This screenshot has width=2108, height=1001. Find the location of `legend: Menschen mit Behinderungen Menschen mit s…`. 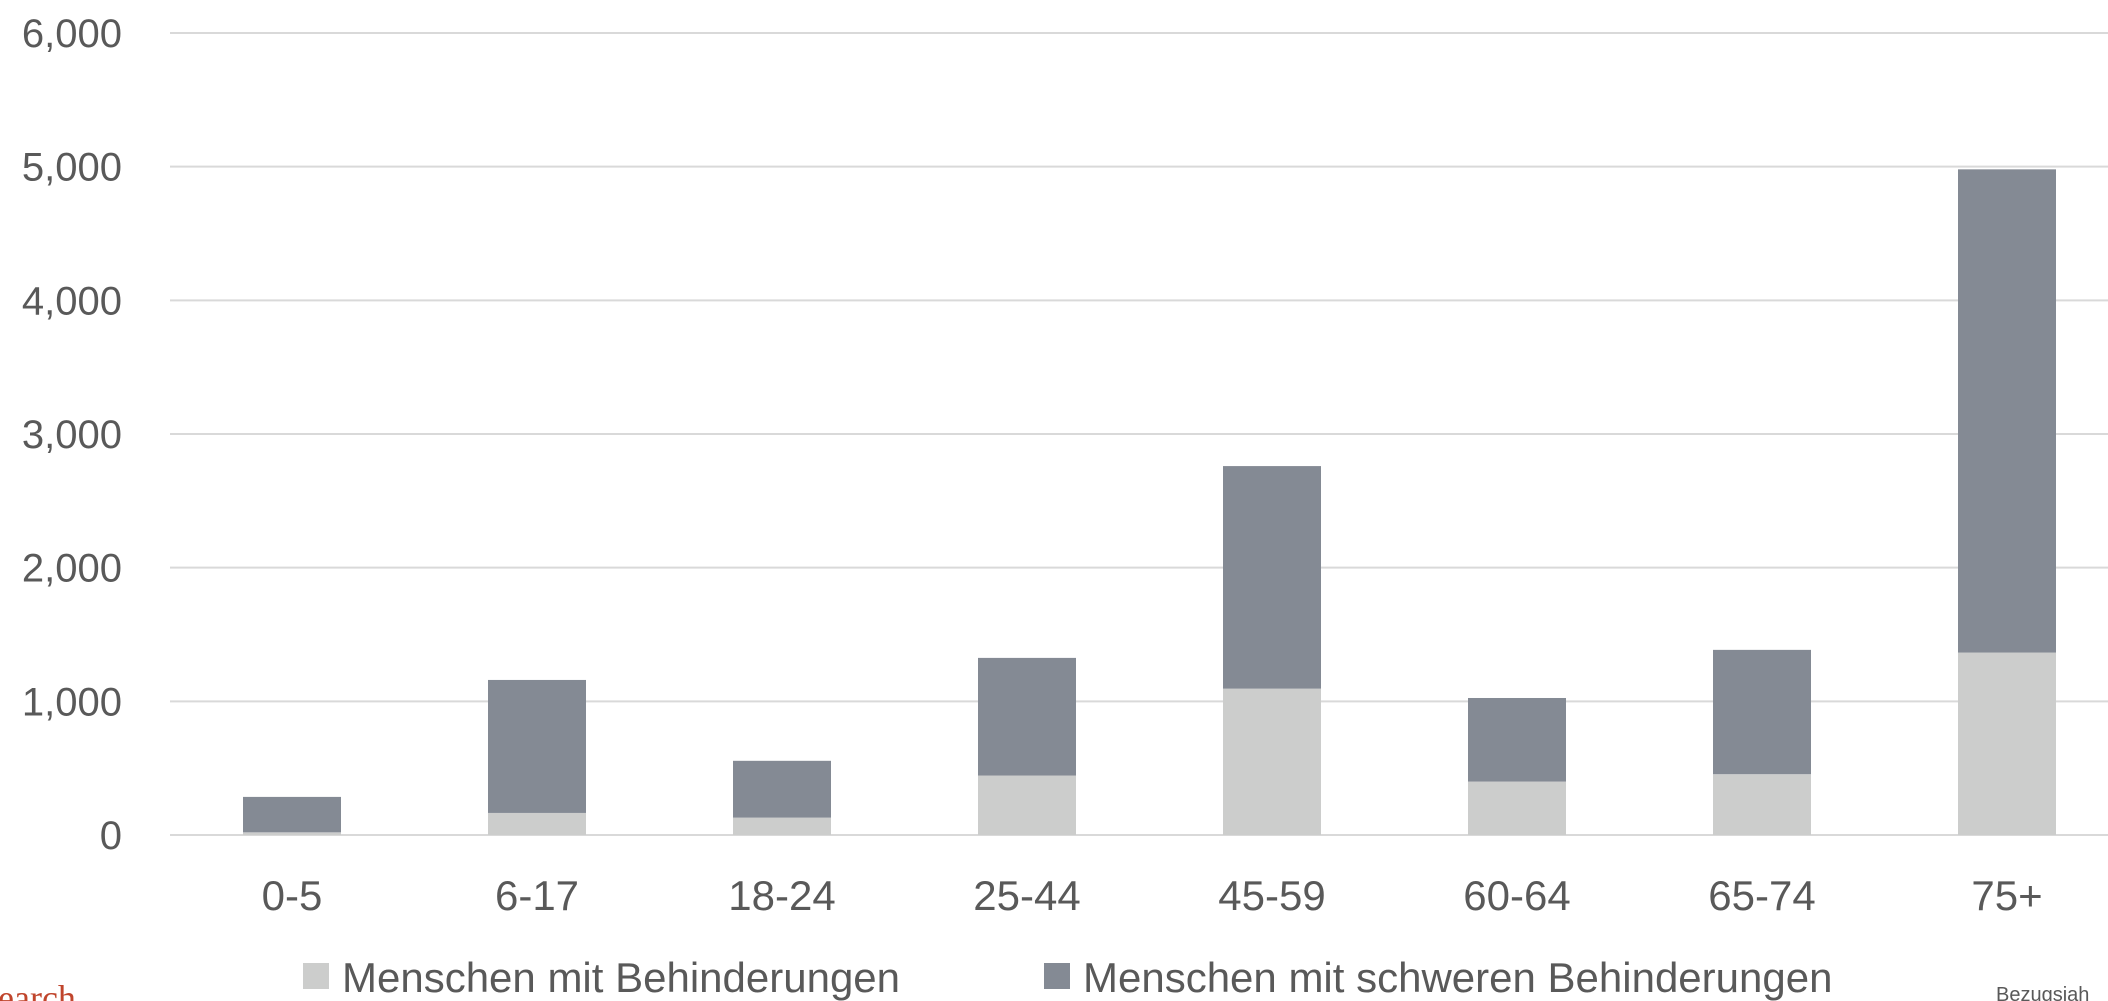

legend: Menschen mit Behinderungen Menschen mit s… is located at coordinates (1067, 977).